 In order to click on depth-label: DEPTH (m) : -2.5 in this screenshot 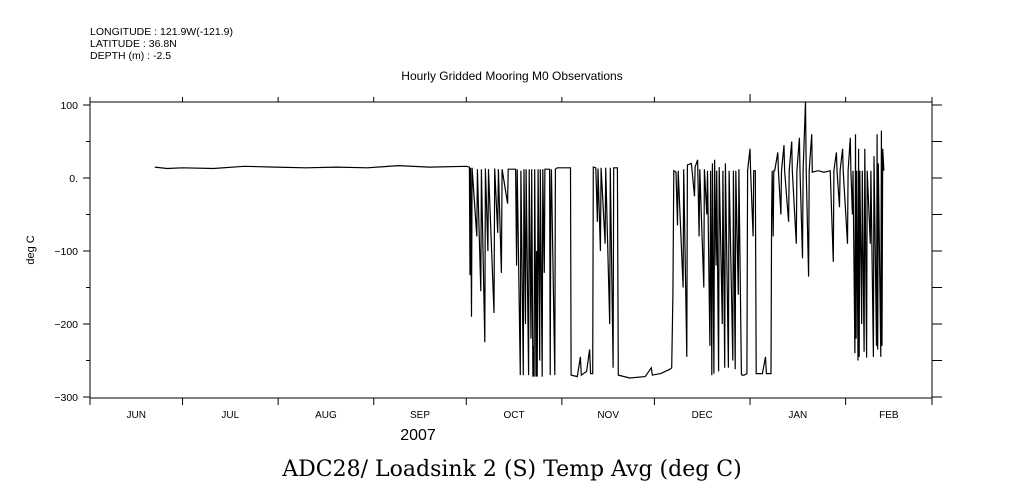, I will do `click(131, 56)`.